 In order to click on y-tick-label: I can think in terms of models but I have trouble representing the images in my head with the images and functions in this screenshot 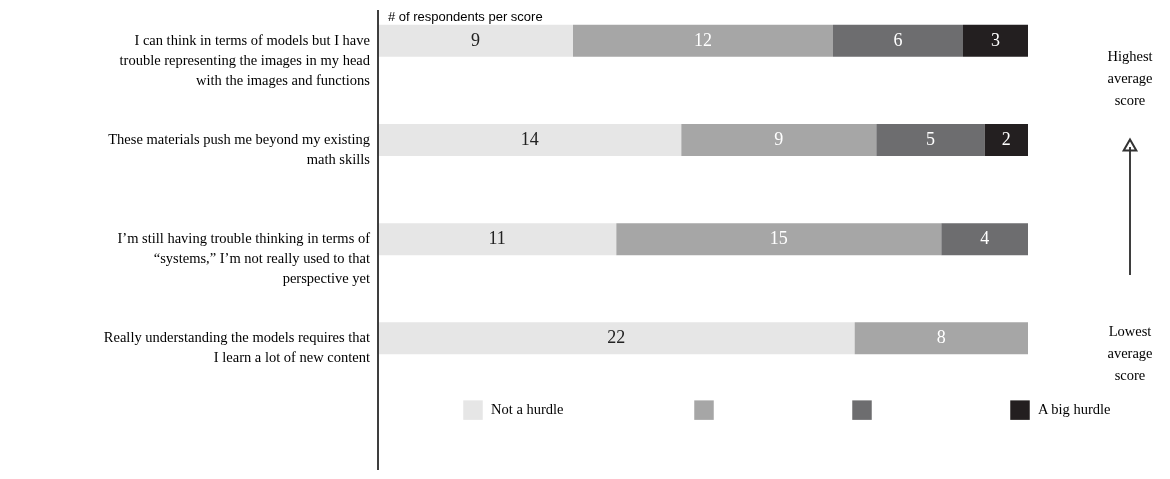, I will do `click(245, 59)`.